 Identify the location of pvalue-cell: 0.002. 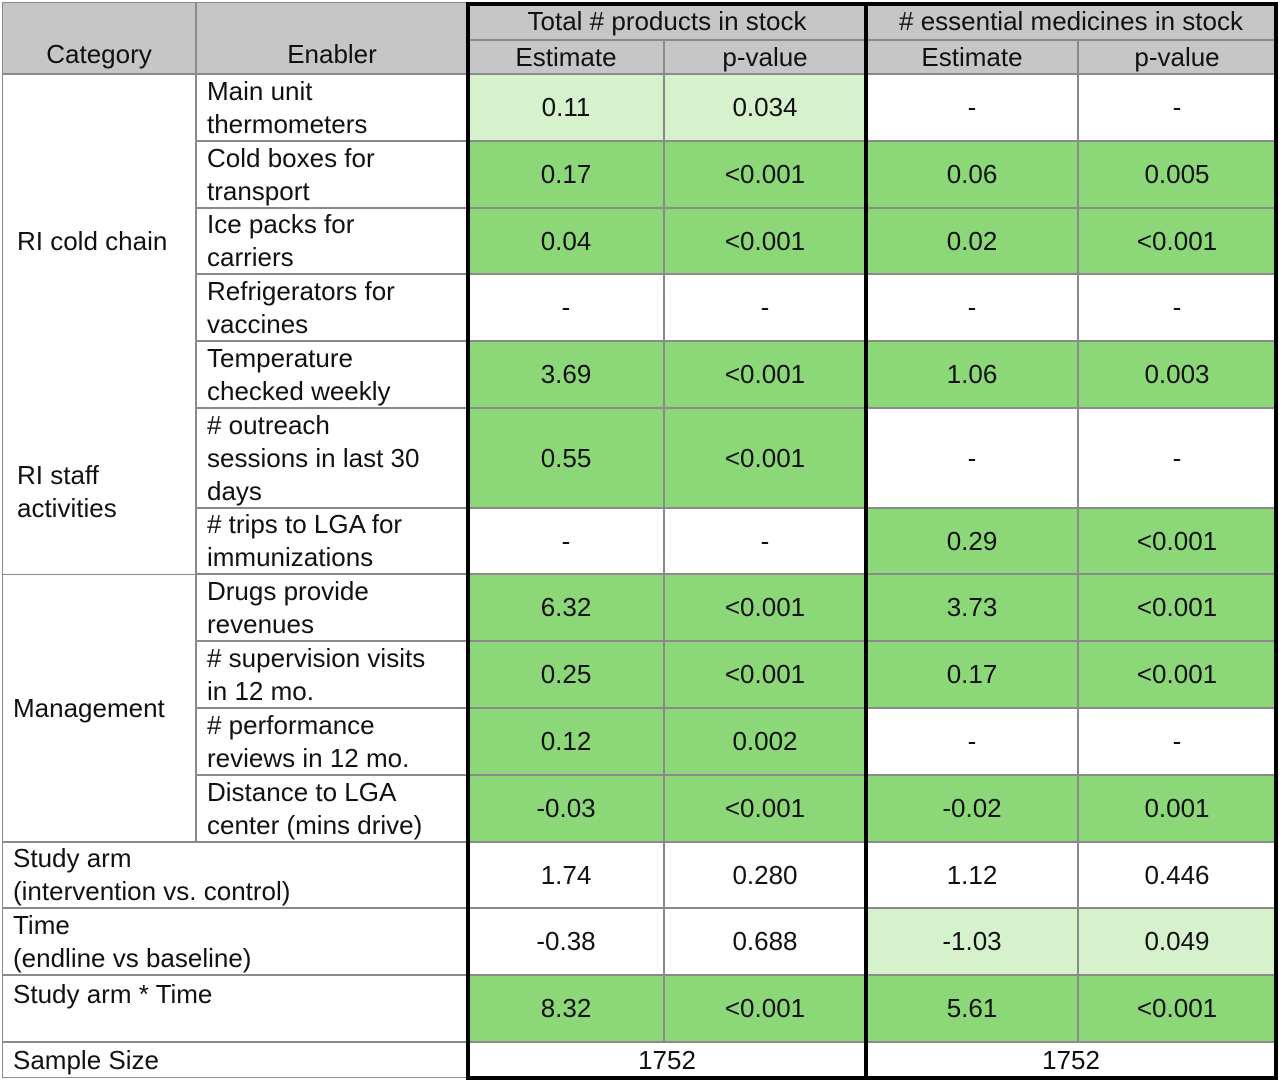
(765, 741).